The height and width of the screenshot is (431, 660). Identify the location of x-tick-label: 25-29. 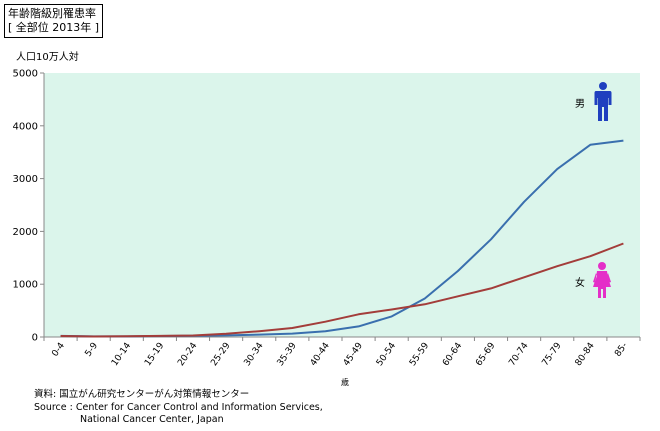
(220, 354).